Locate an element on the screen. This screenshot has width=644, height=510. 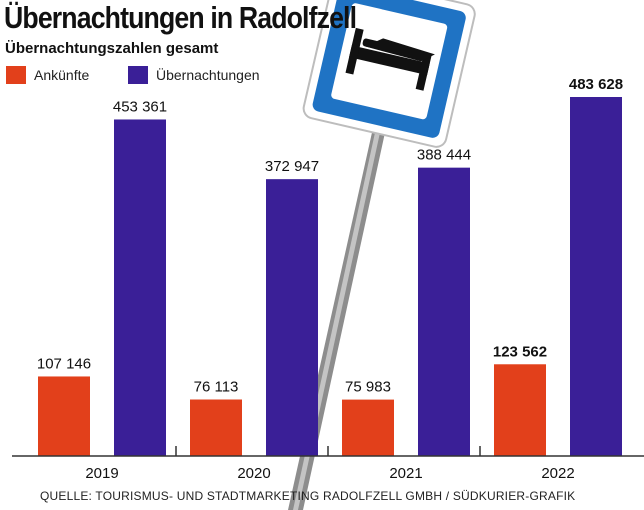
legend-item-overnight-stays: Übernachtungen is located at coordinates (194, 75).